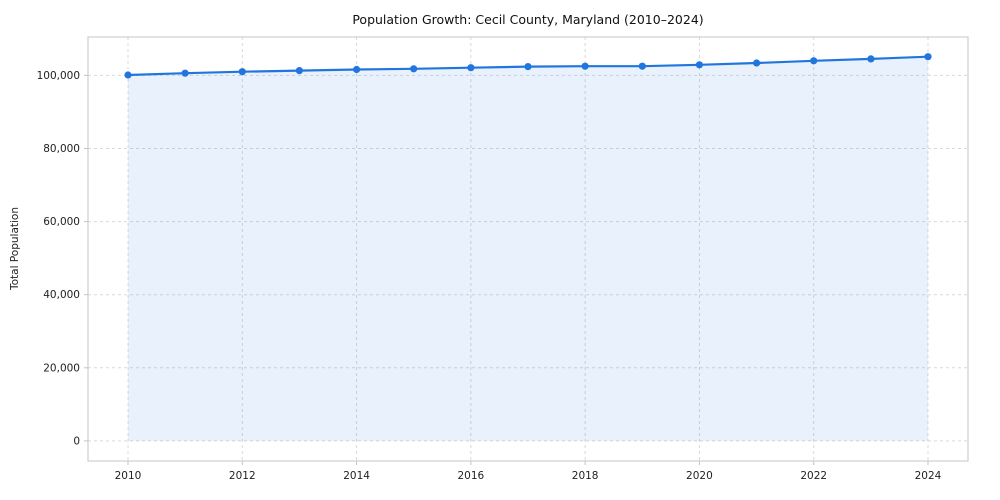 The width and height of the screenshot is (1000, 500). Describe the element at coordinates (61, 149) in the screenshot. I see `y-tick-label: 80,000` at that location.